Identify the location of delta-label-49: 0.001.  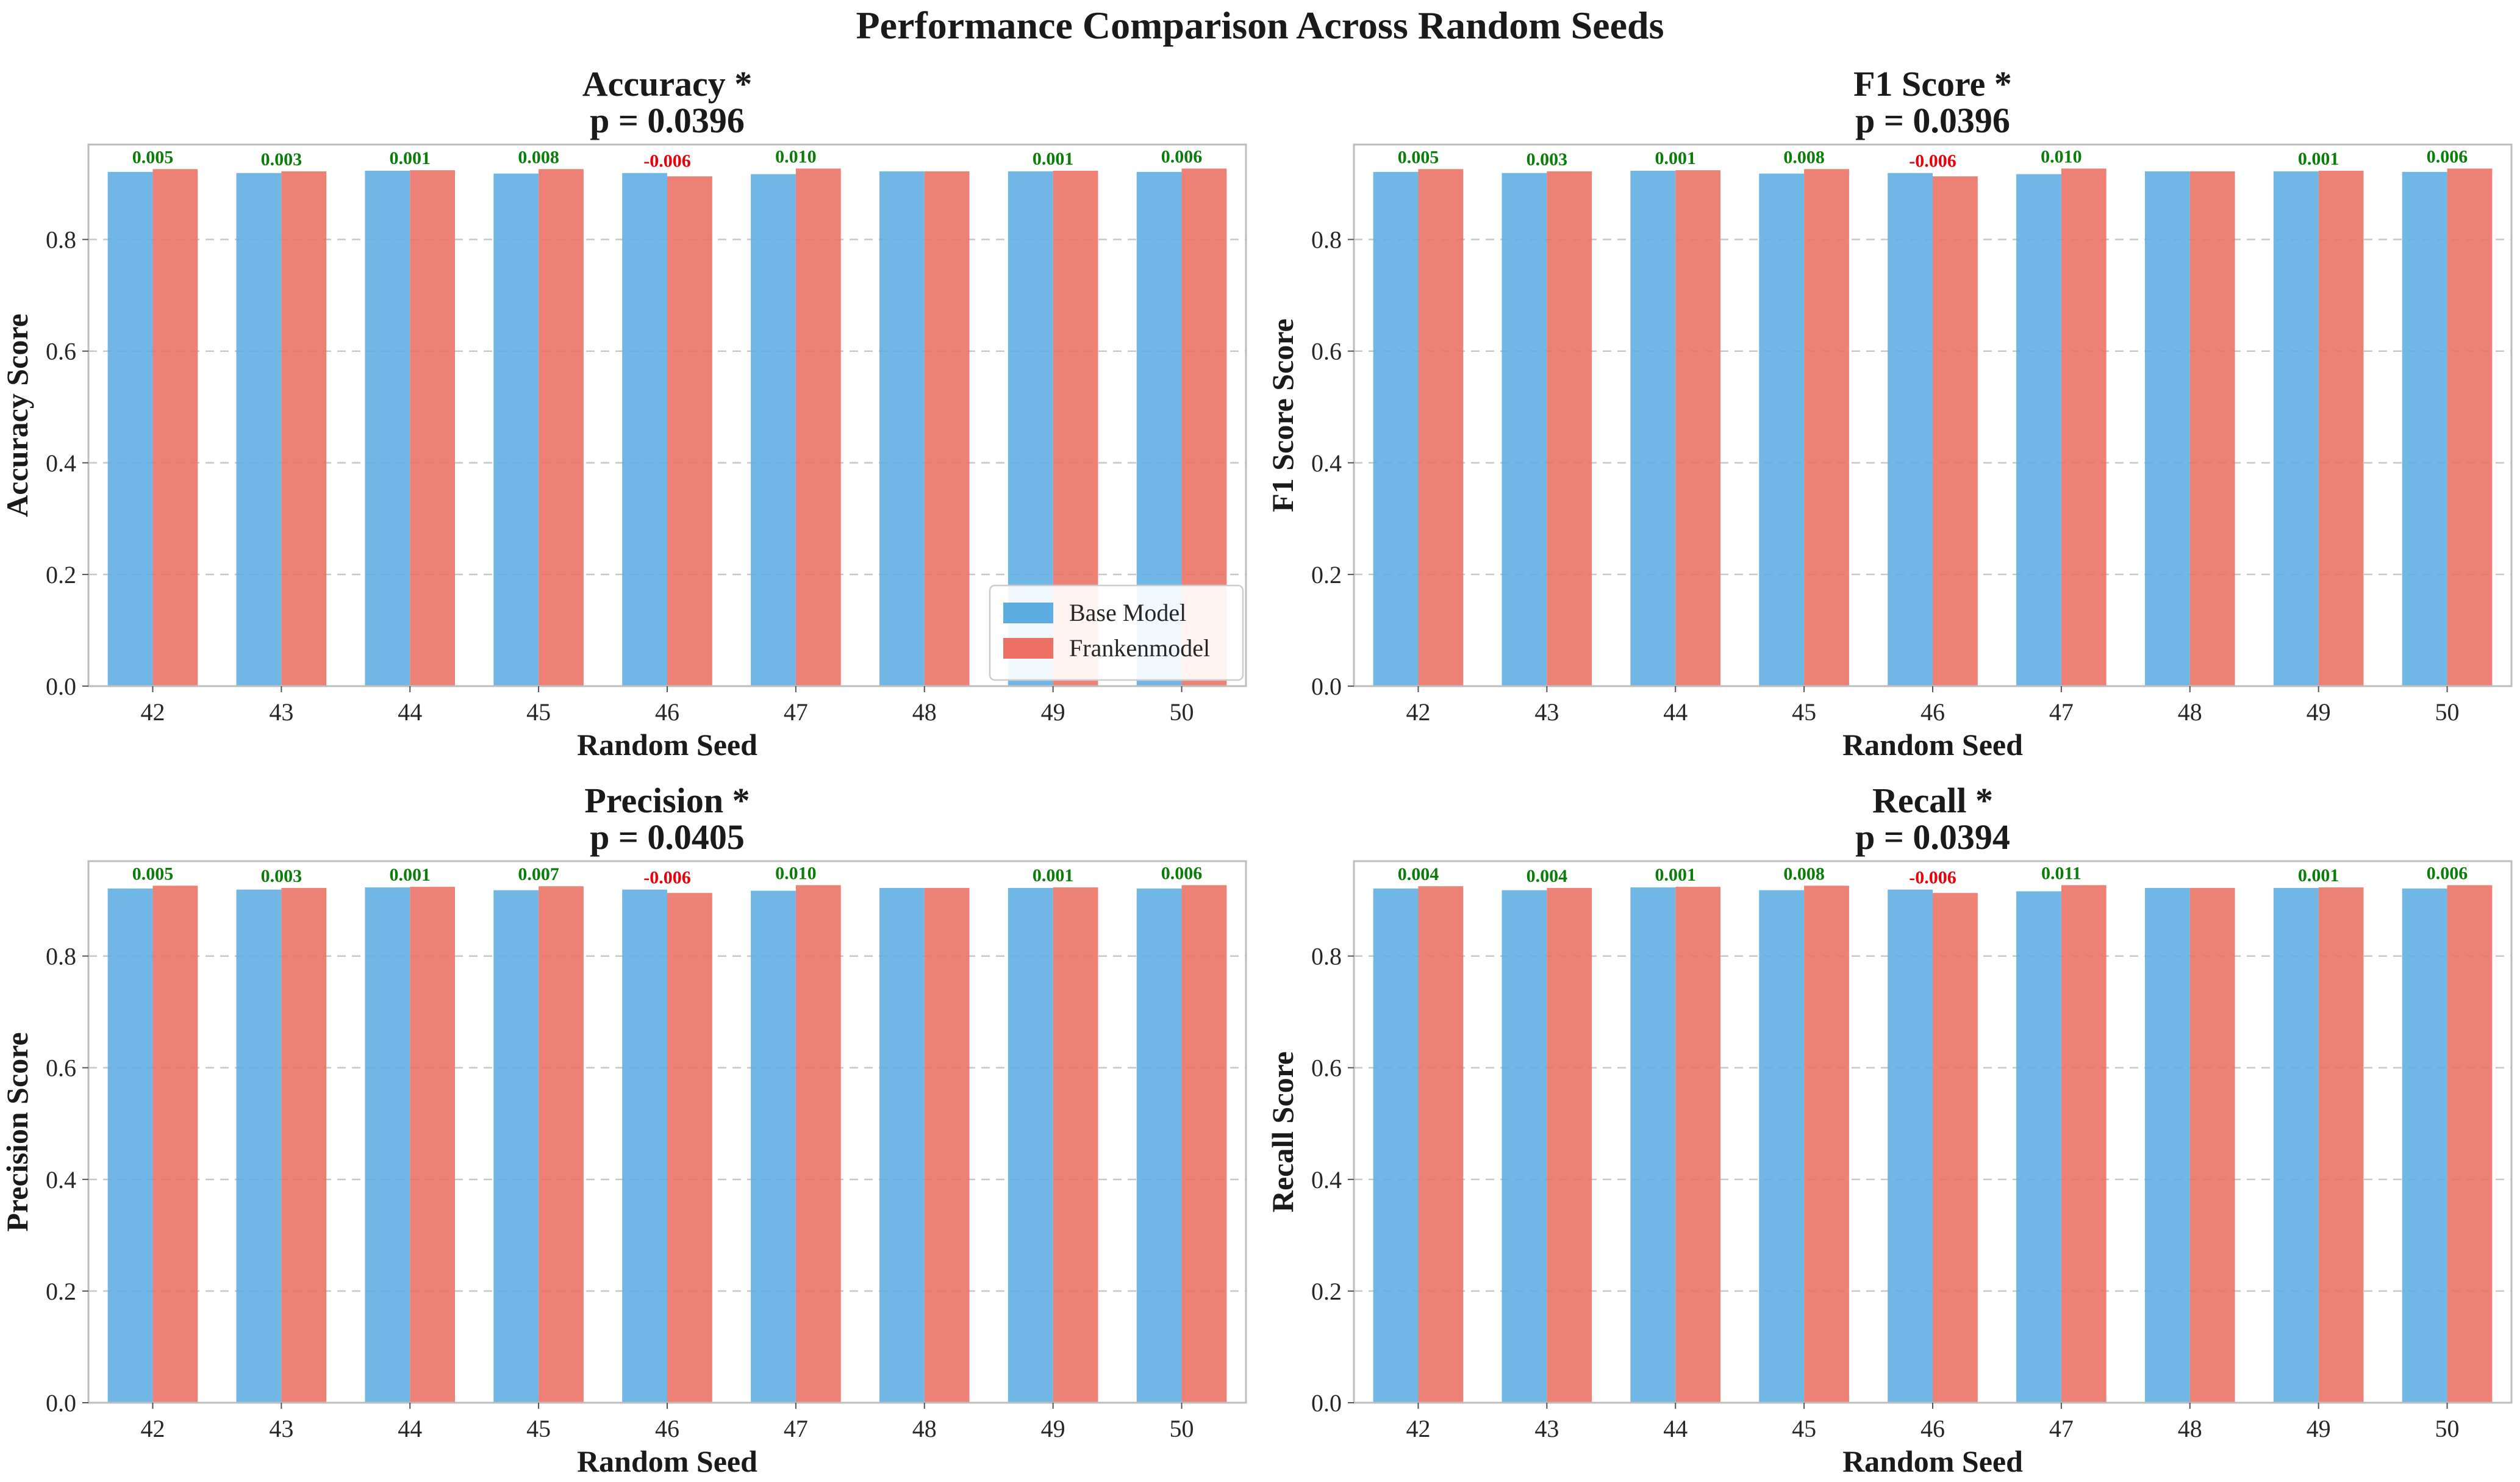
(2318, 875).